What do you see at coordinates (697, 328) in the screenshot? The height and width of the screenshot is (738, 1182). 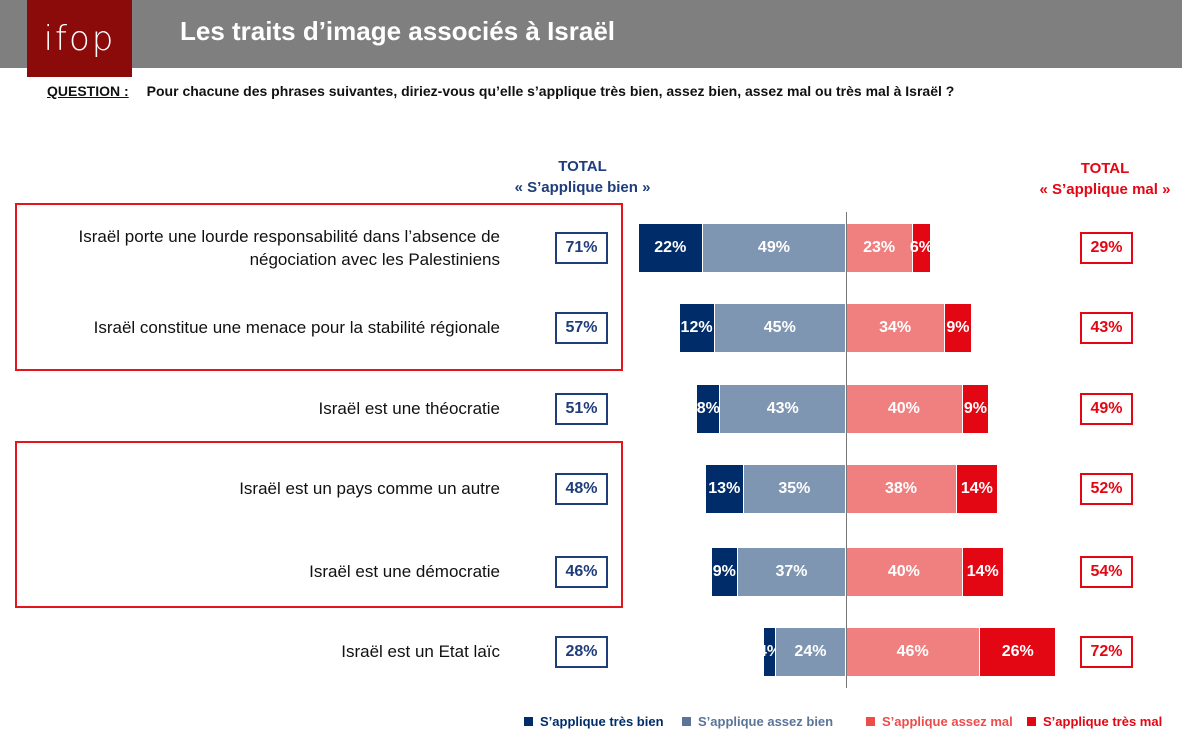 I see `bar-tres-bien: 12%` at bounding box center [697, 328].